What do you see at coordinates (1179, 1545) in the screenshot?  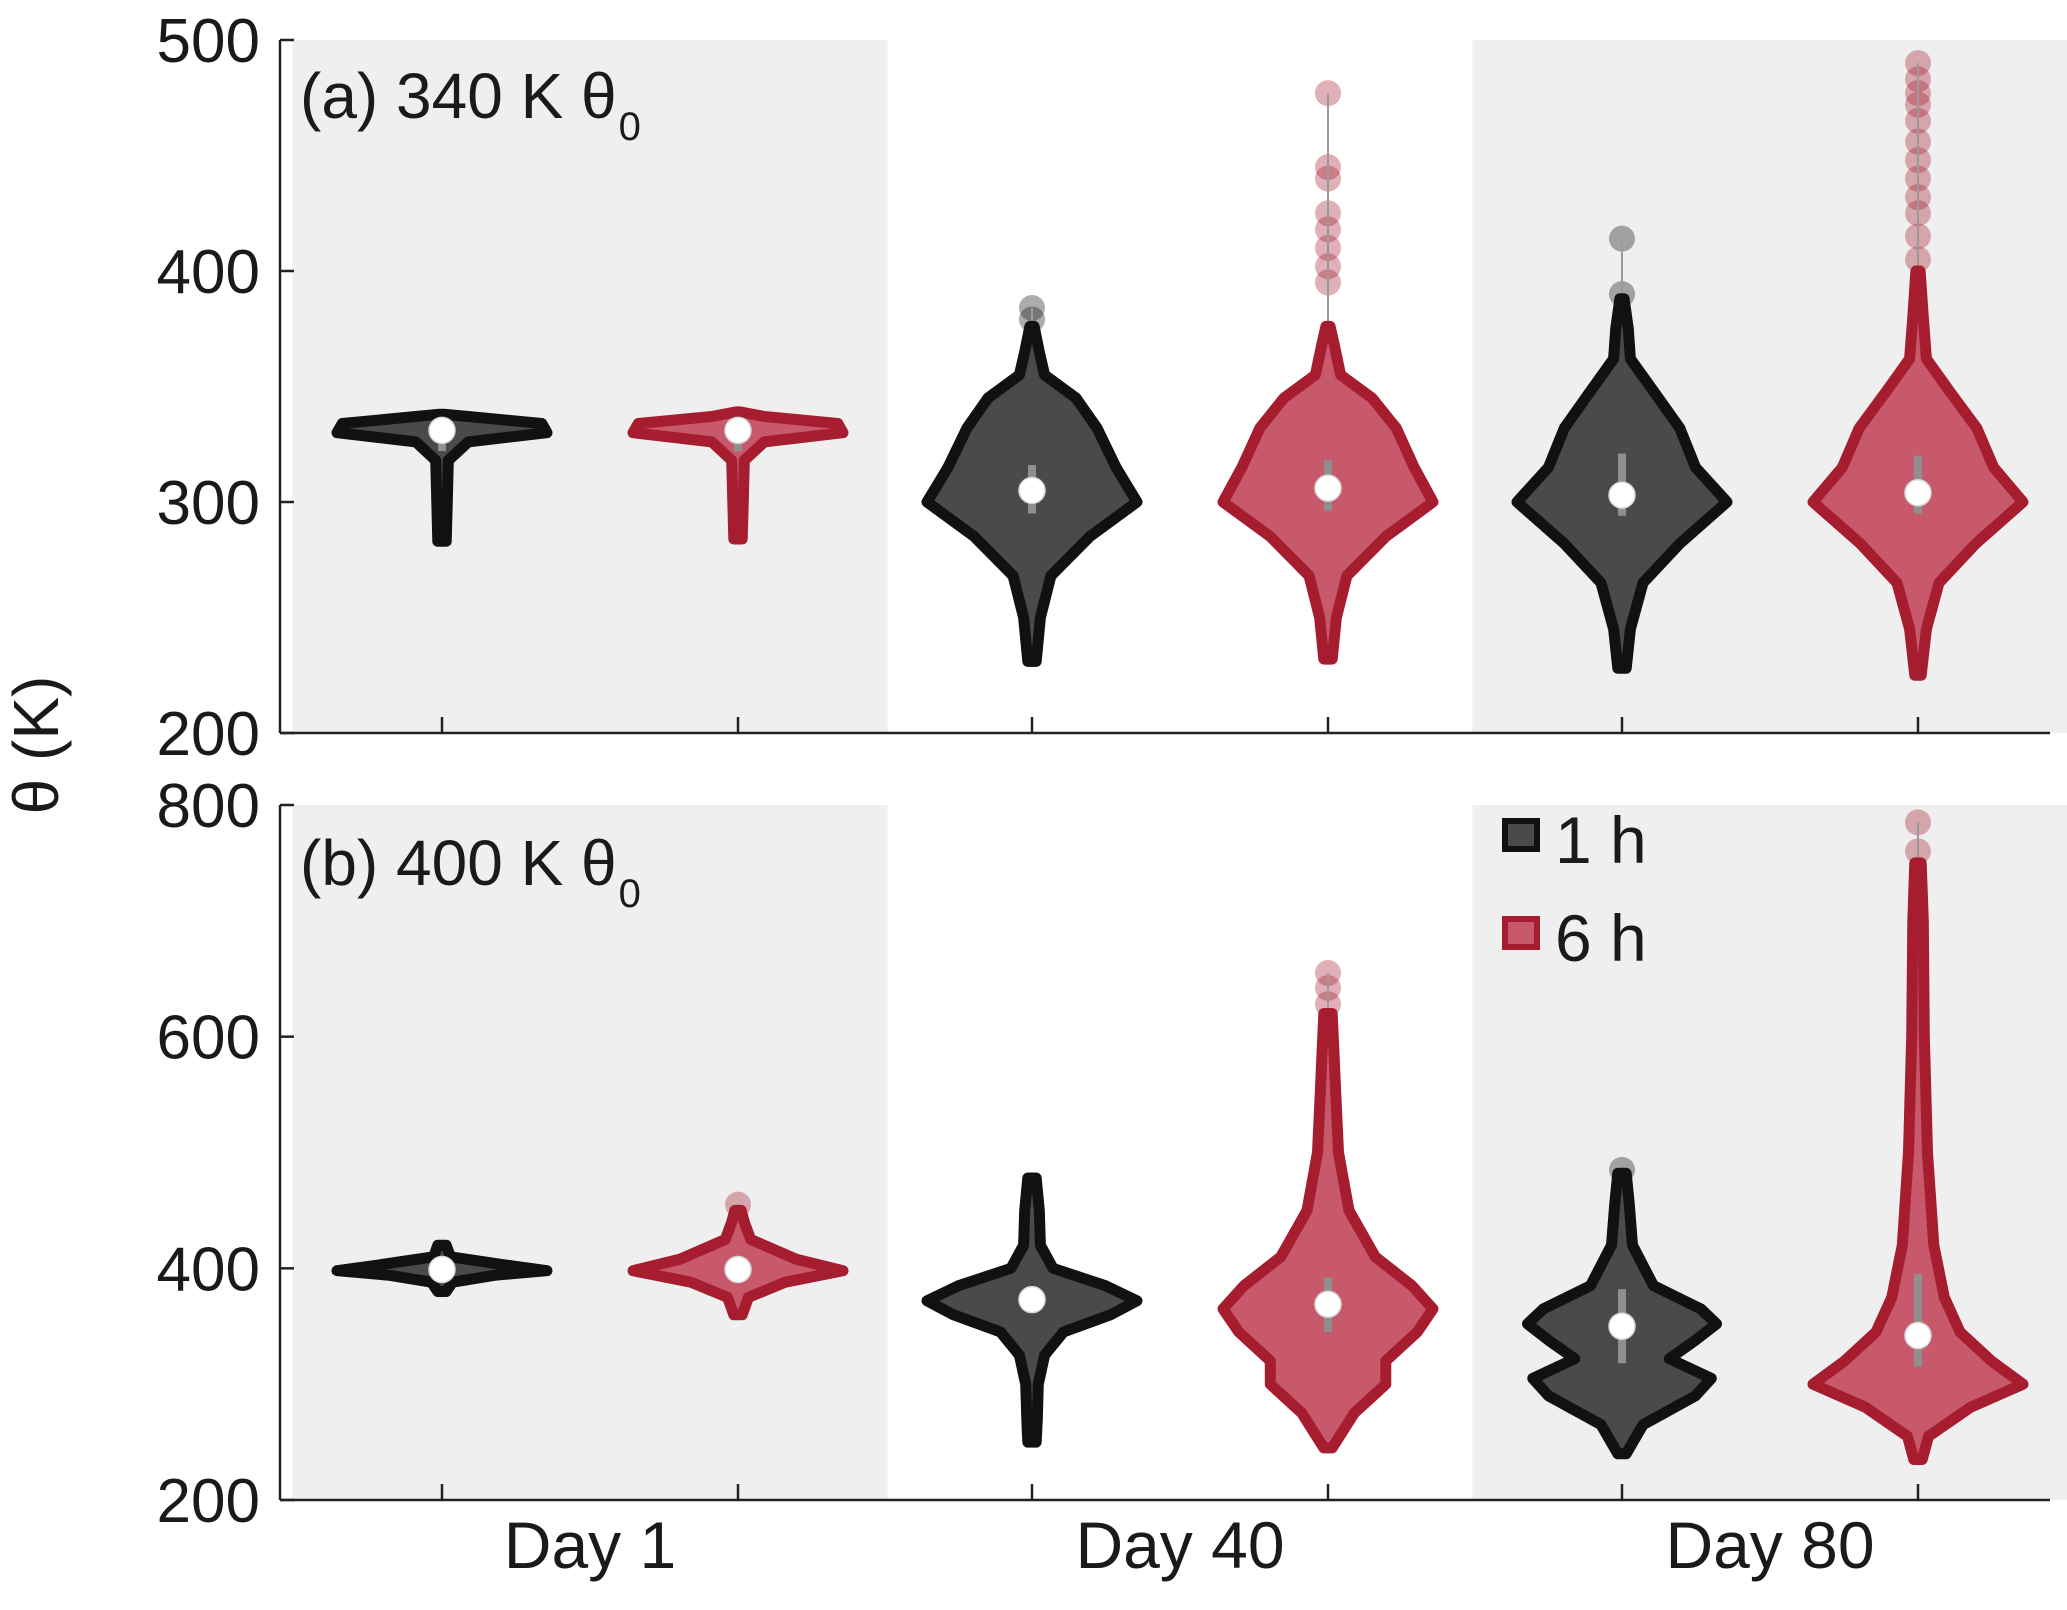 I see `x-category-label: Day 40` at bounding box center [1179, 1545].